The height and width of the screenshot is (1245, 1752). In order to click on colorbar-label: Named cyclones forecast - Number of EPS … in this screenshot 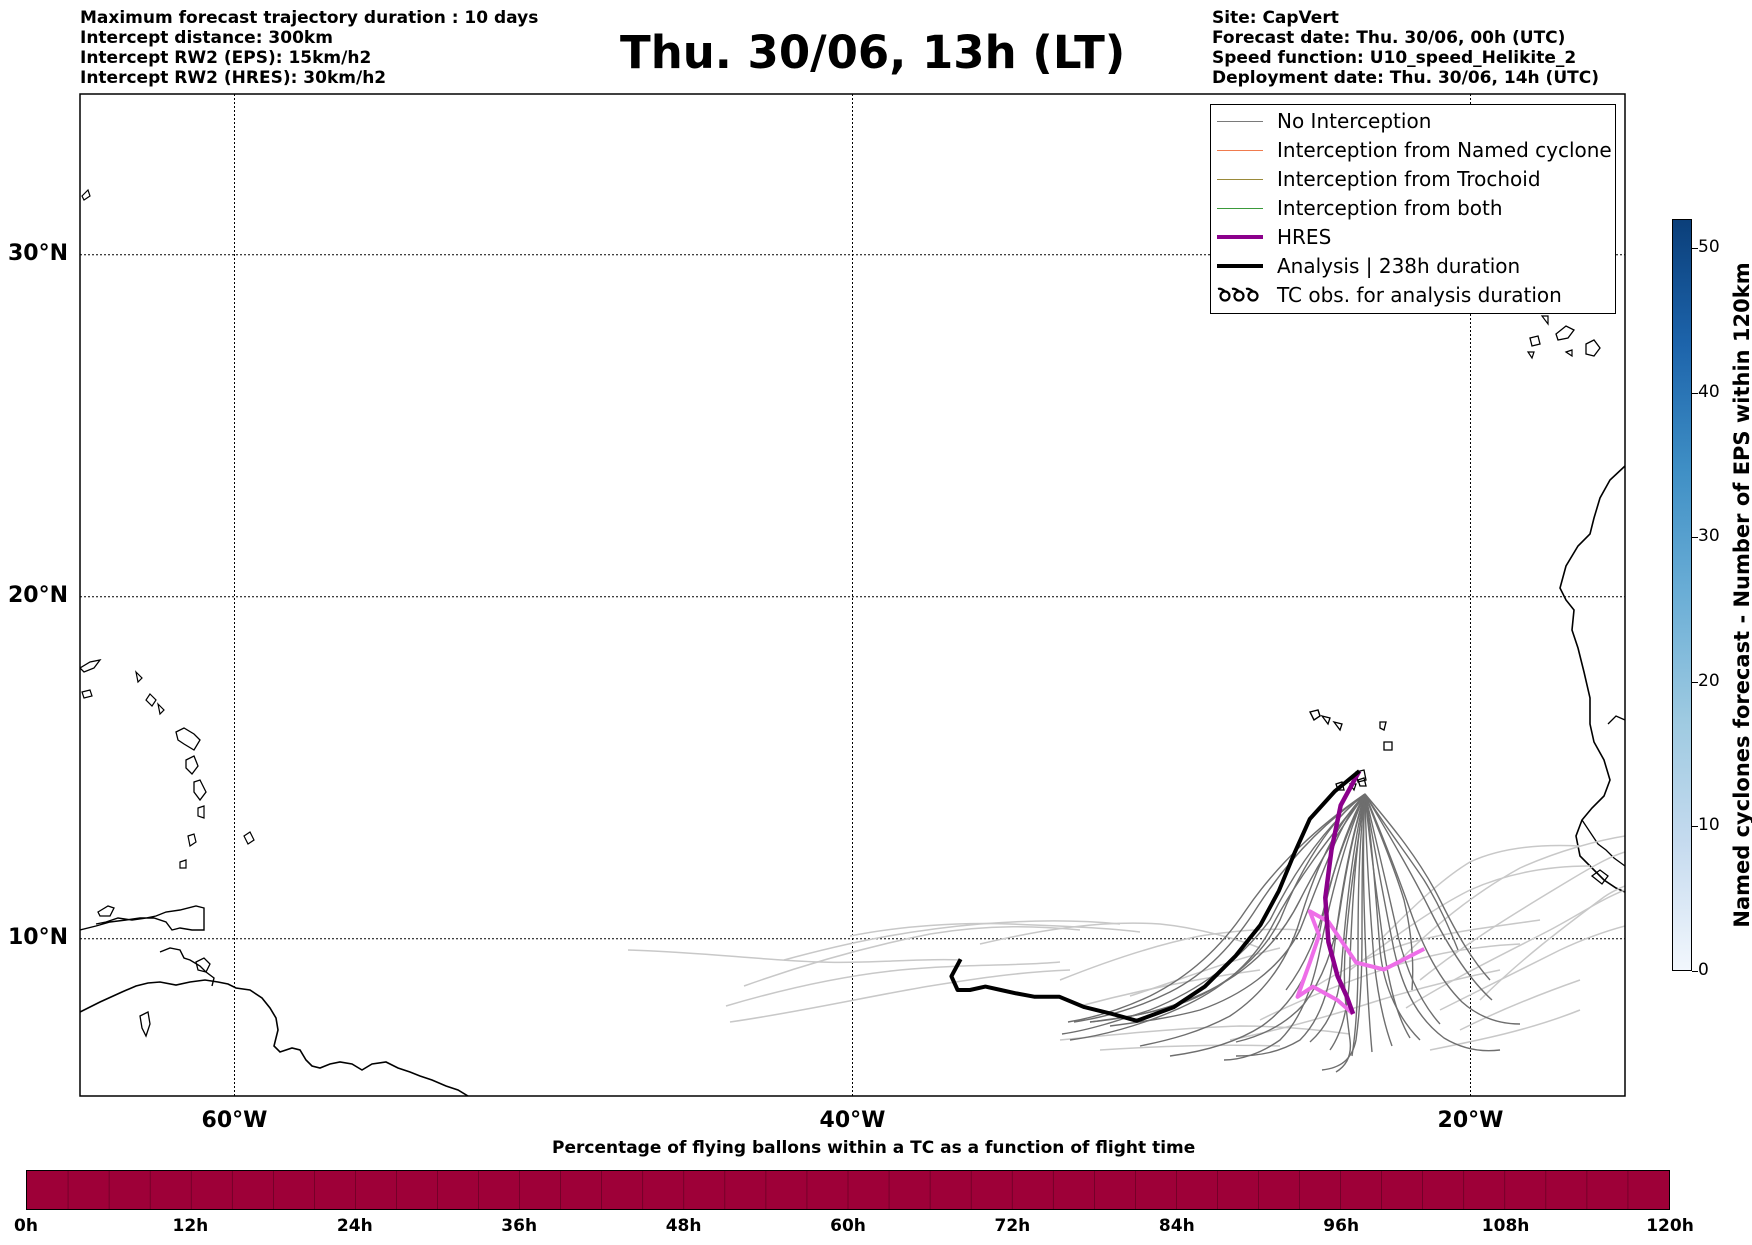, I will do `click(1741, 595)`.